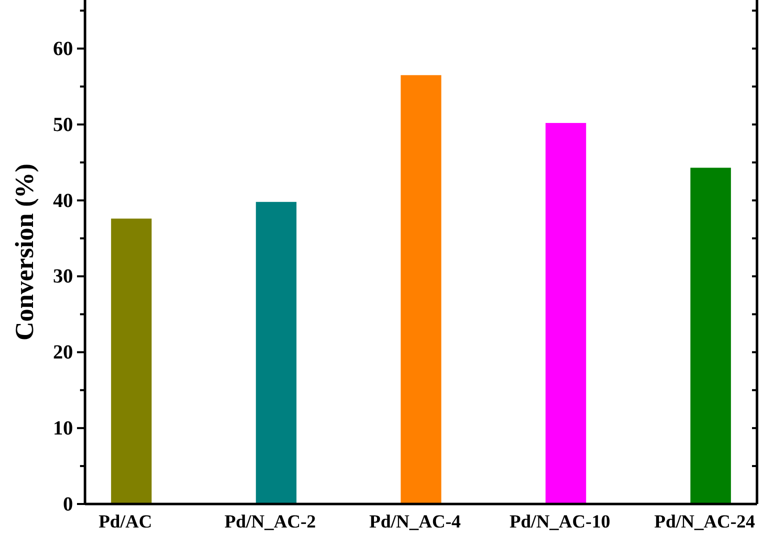  What do you see at coordinates (415, 522) in the screenshot?
I see `x-tick-label: Pd/N_AC-4` at bounding box center [415, 522].